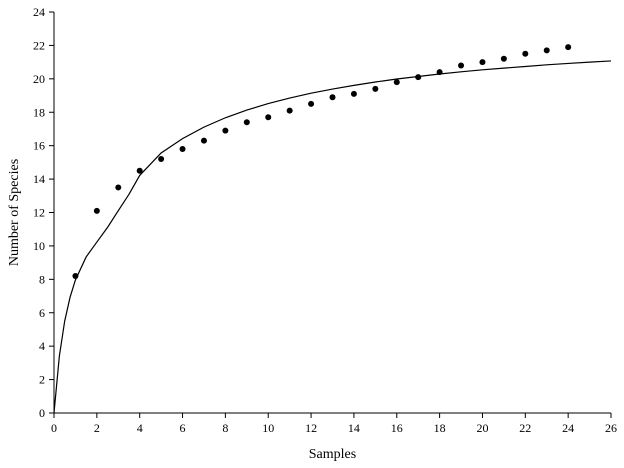 Image resolution: width=624 pixels, height=468 pixels. Describe the element at coordinates (42, 380) in the screenshot. I see `y-tick-label: 2` at that location.